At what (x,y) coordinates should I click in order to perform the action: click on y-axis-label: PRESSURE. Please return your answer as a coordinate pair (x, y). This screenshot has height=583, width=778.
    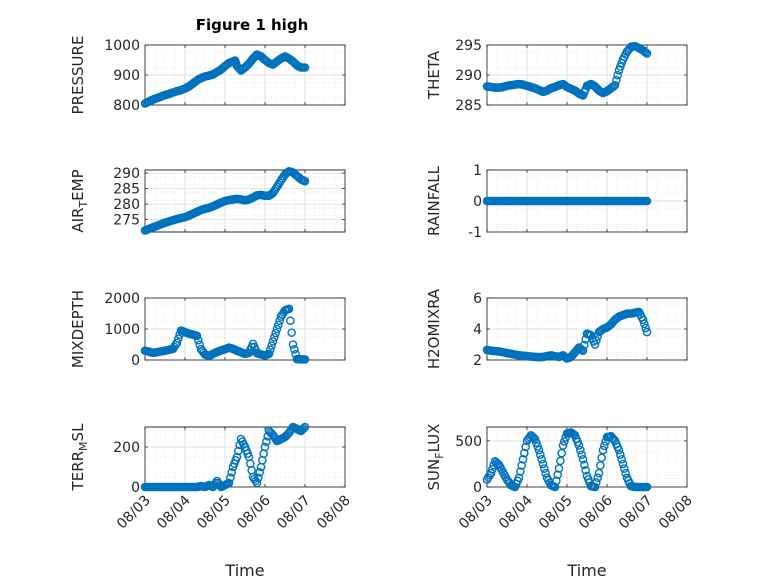
    Looking at the image, I should click on (78, 75).